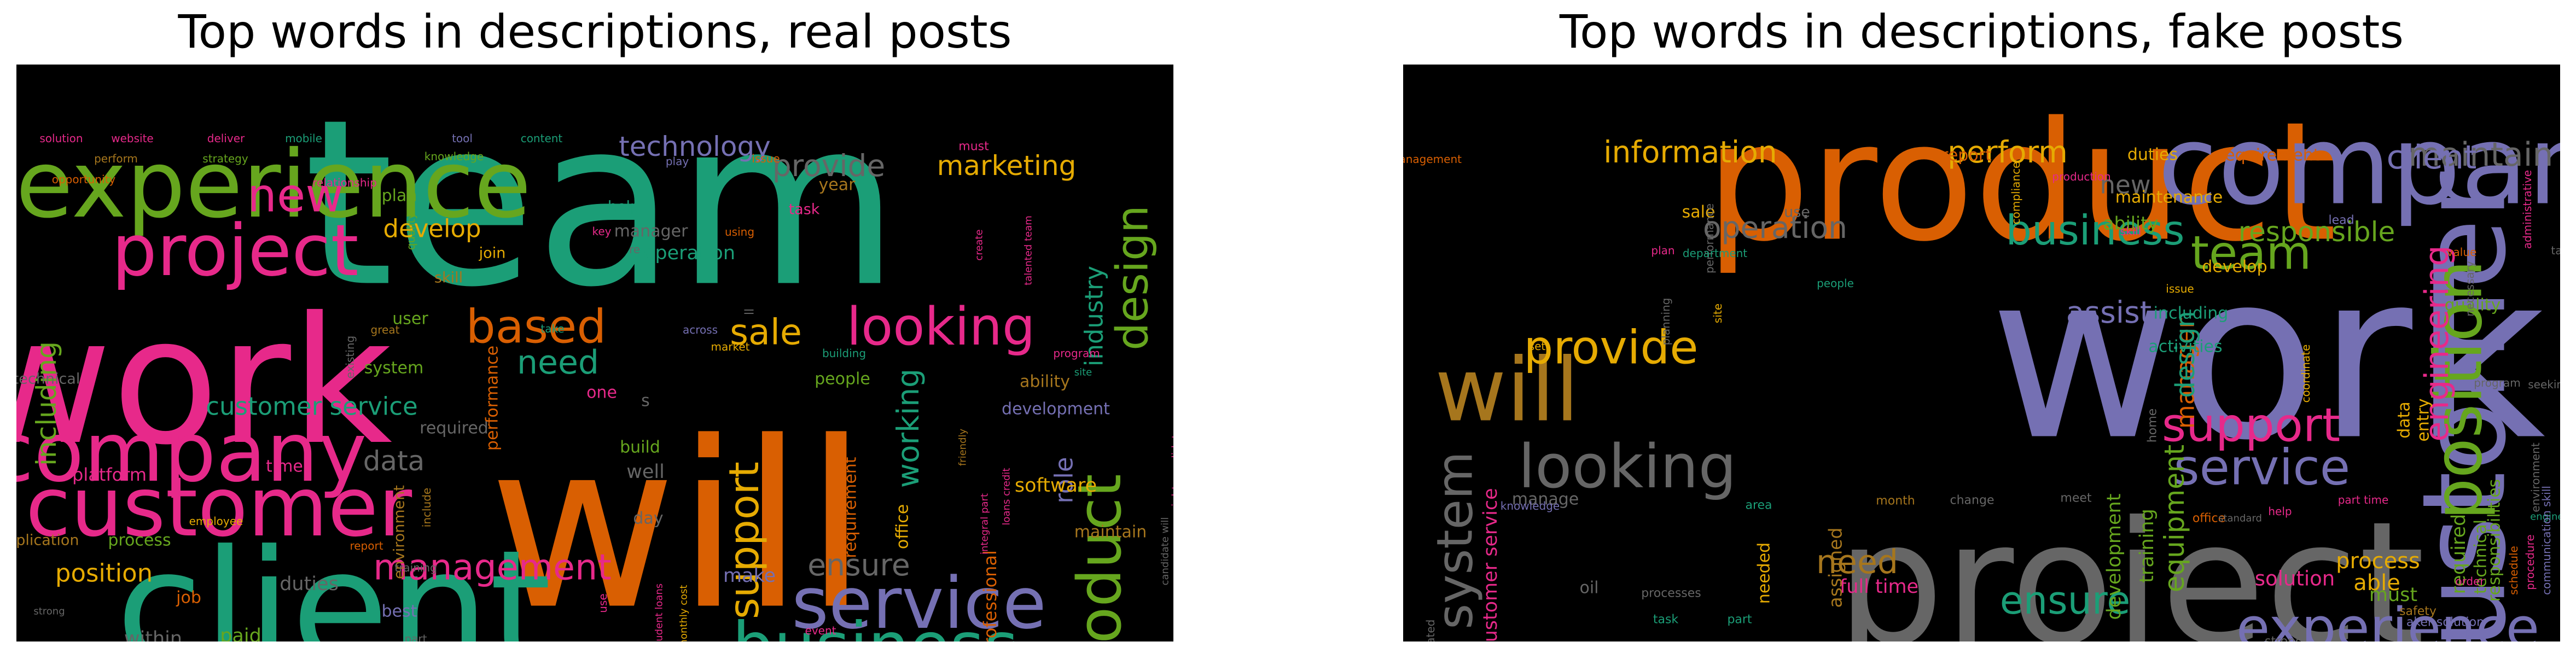 The height and width of the screenshot is (659, 2576). What do you see at coordinates (2262, 468) in the screenshot?
I see `fake-word-service: service` at bounding box center [2262, 468].